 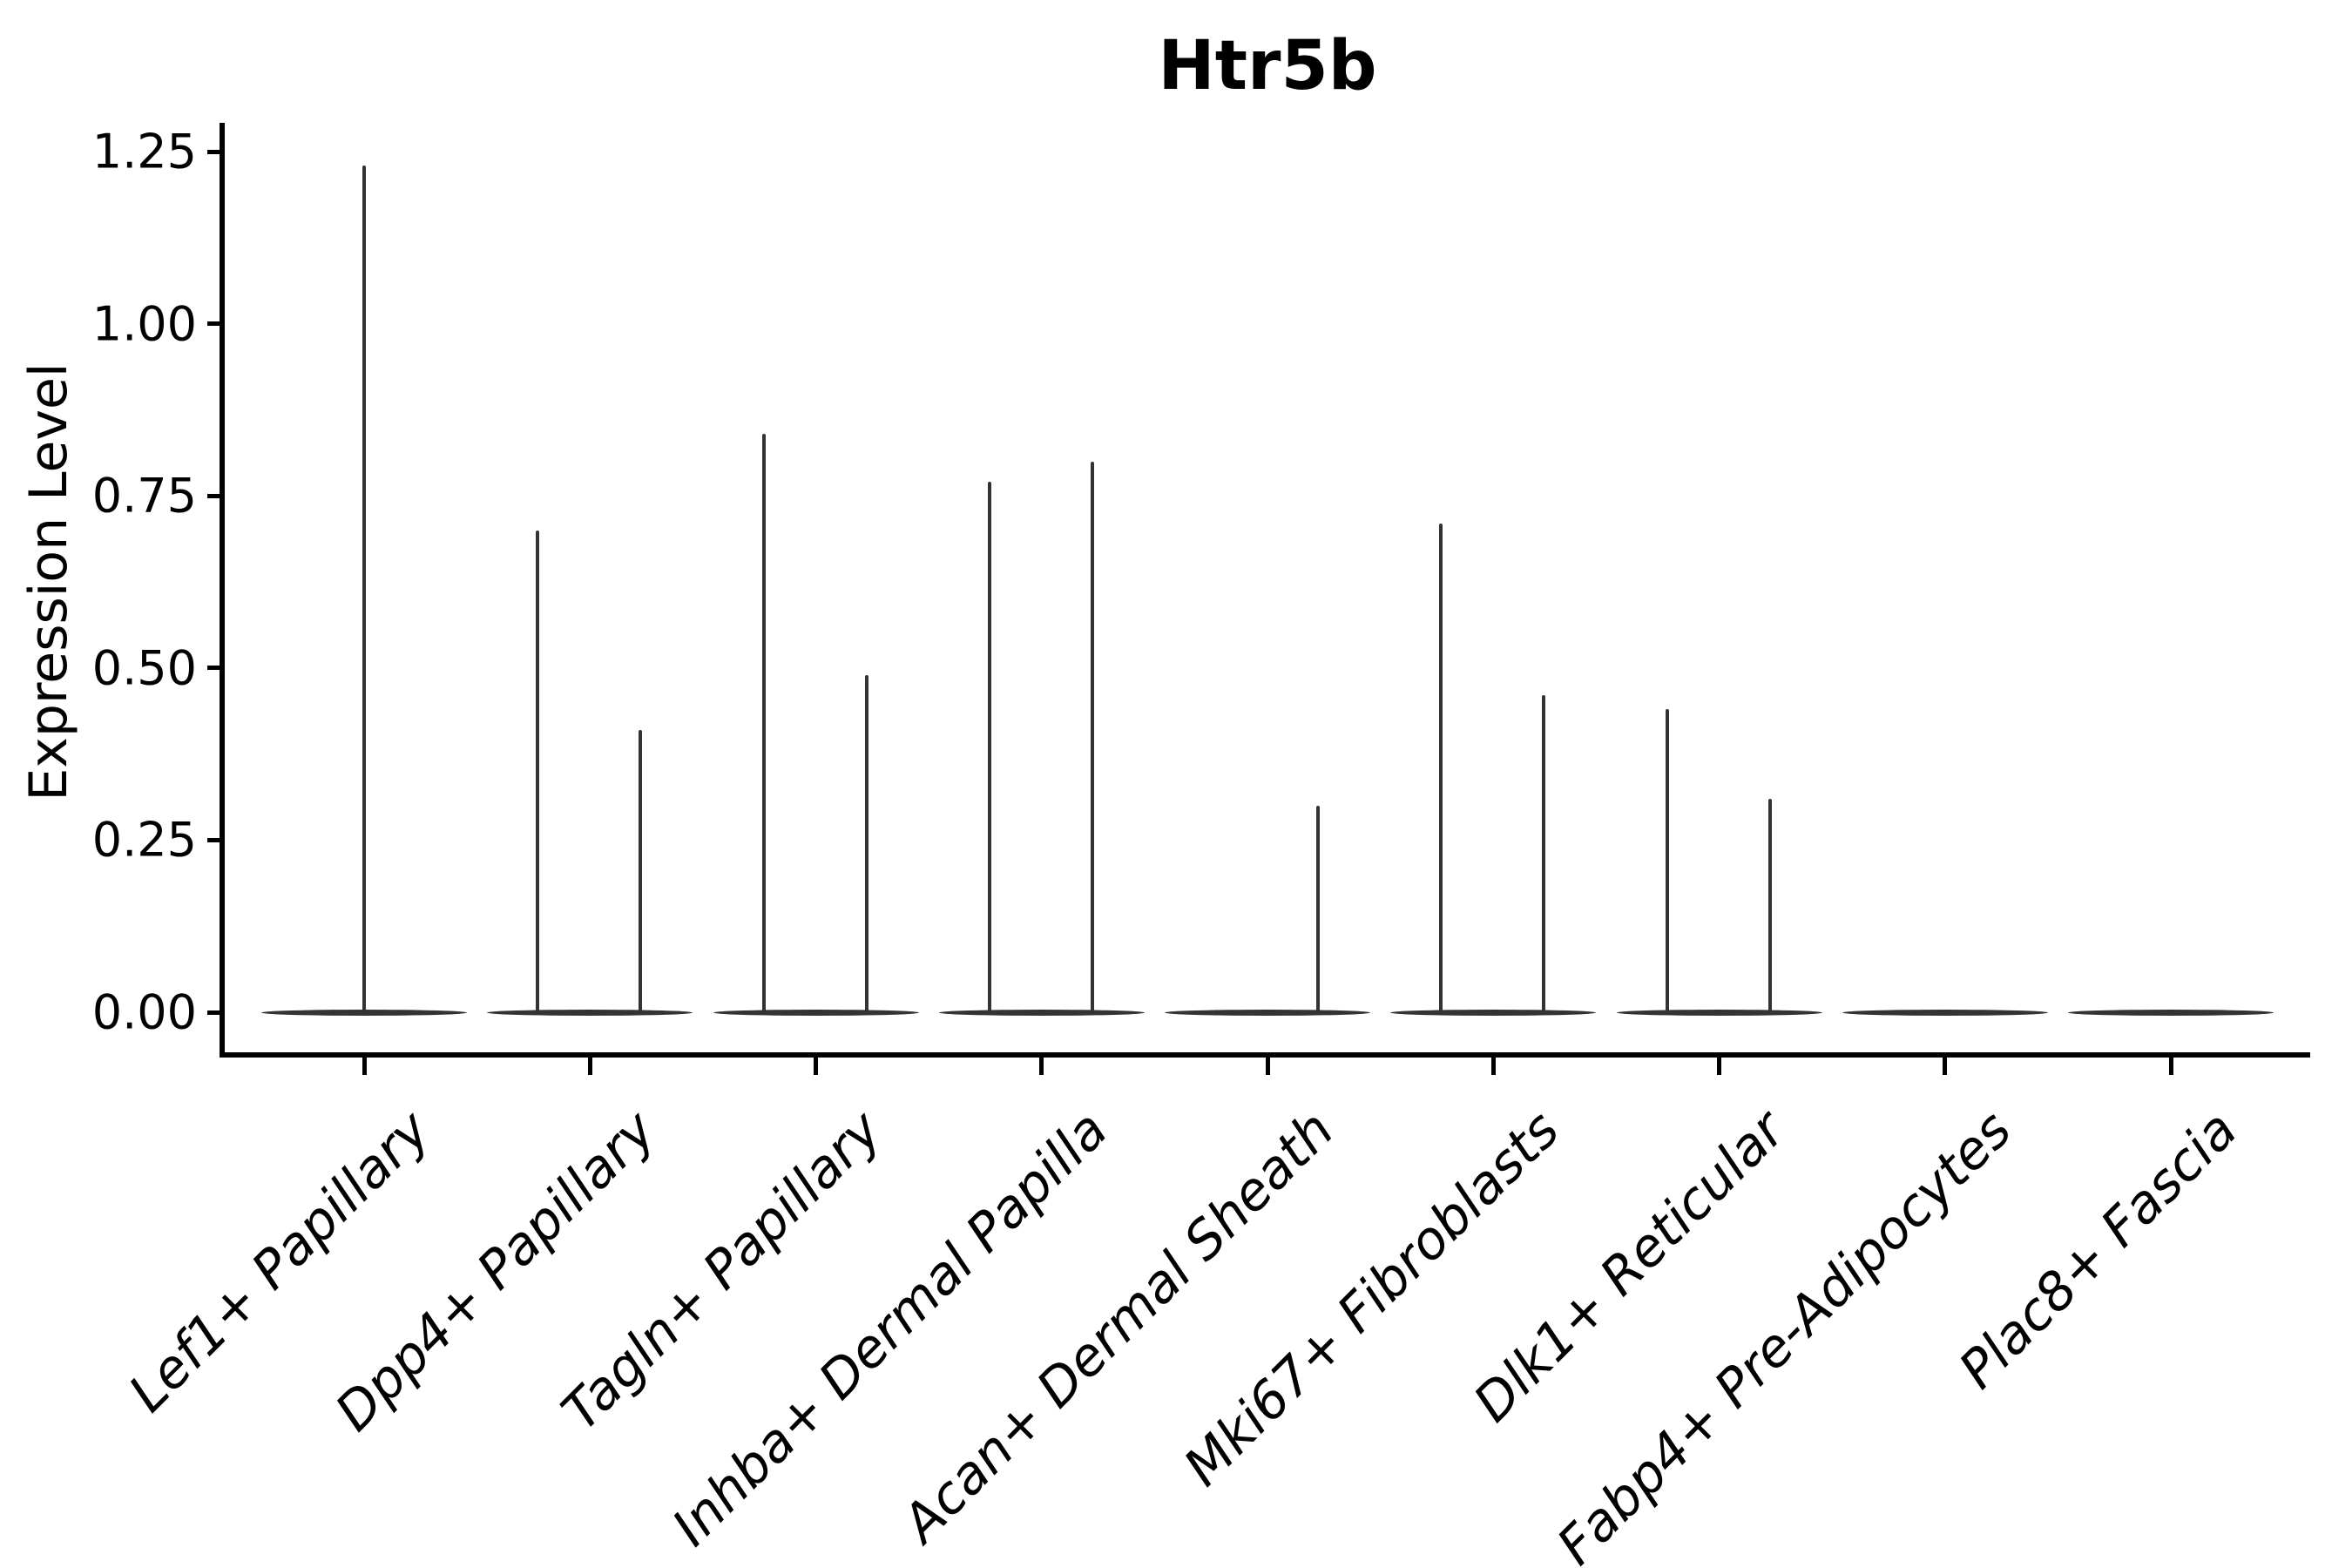 I want to click on y-tick-label: 0.50, so click(x=144, y=668).